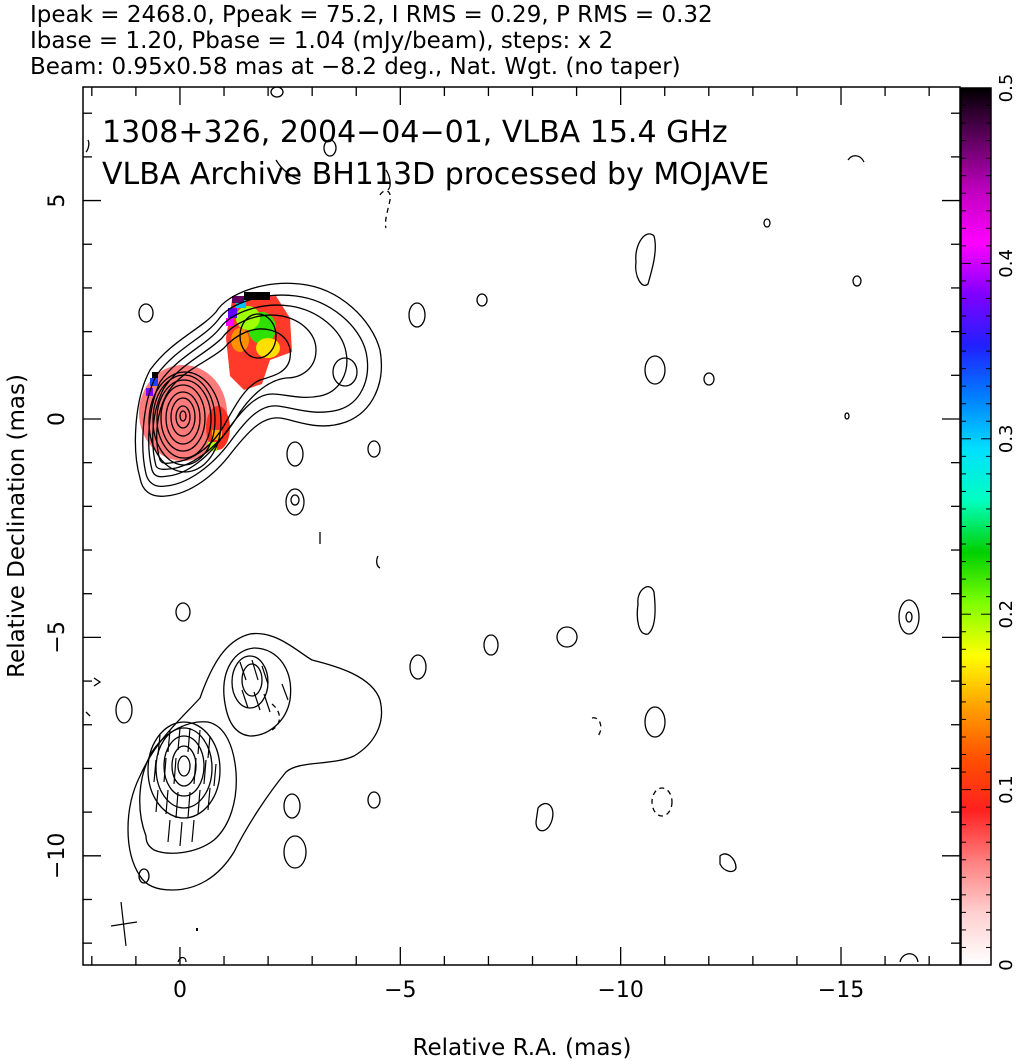  What do you see at coordinates (180, 990) in the screenshot?
I see `x-tick-label: 0` at bounding box center [180, 990].